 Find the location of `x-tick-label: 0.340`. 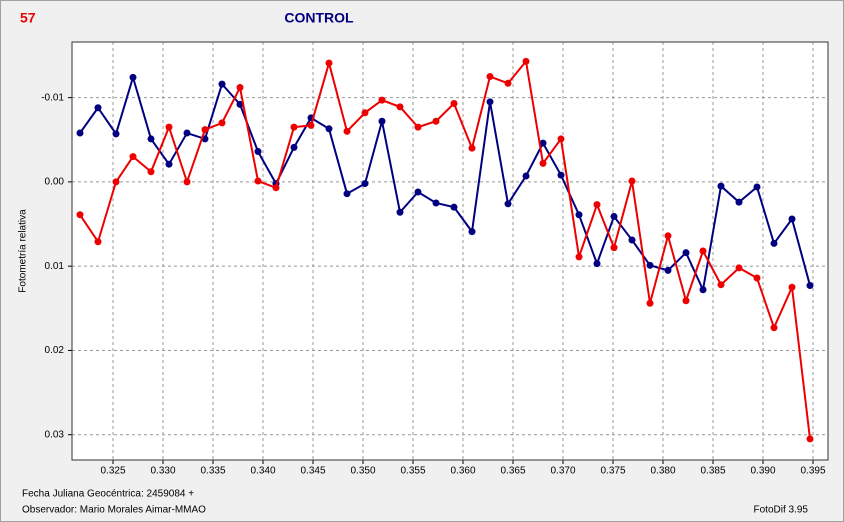

x-tick-label: 0.340 is located at coordinates (262, 471).